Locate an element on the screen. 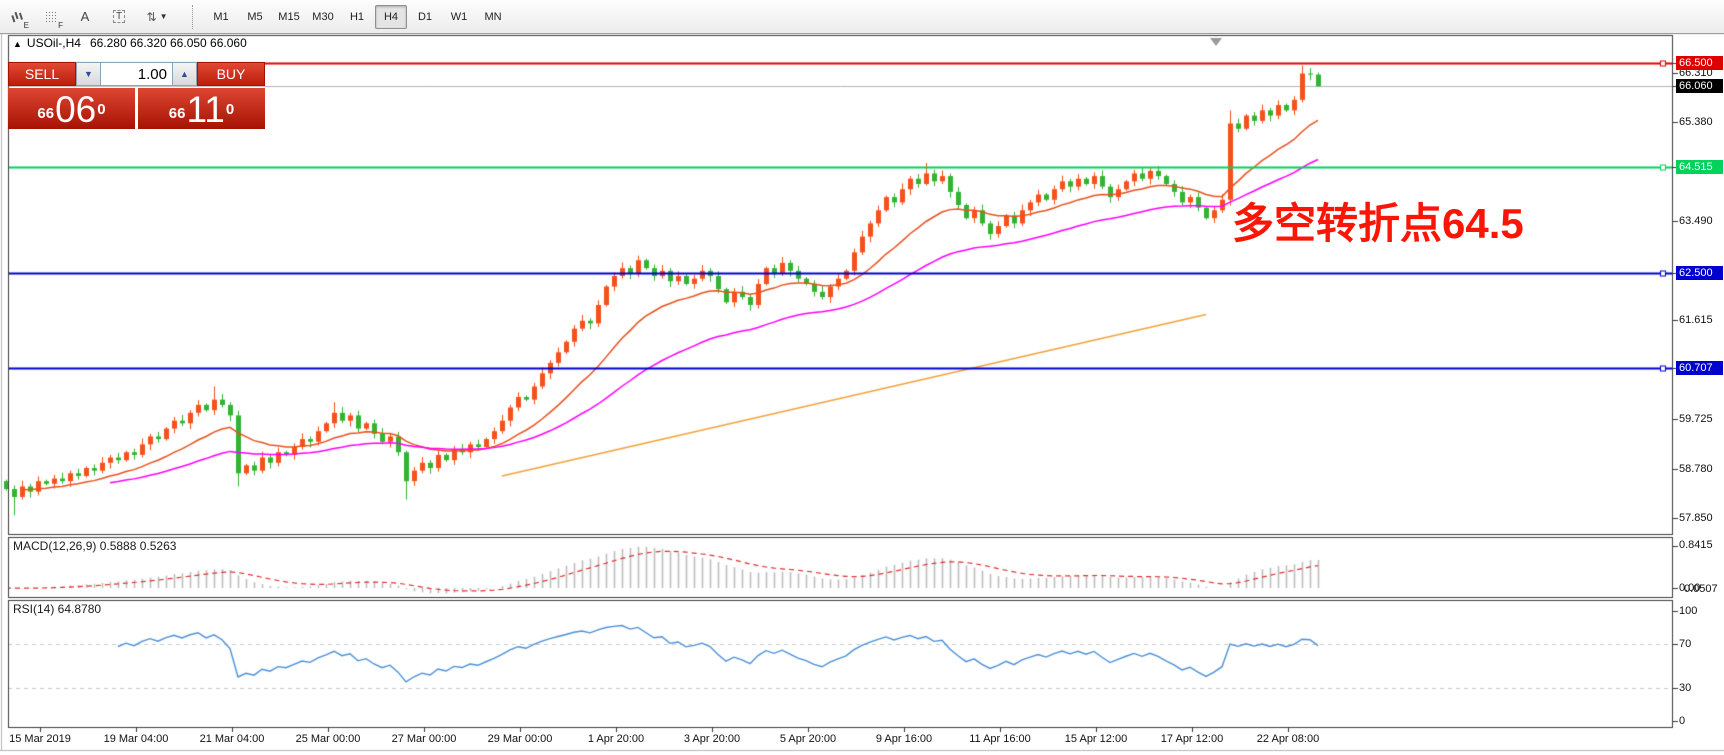  chart-title: ▲ USOil-,H4 66.280 66.320 66.050 66.060 is located at coordinates (130, 43).